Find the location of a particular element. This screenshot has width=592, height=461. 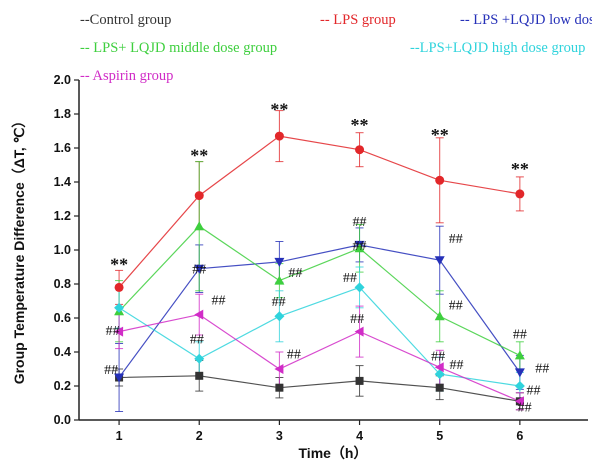

y-ticks: 0.0 0.2 0.4 0.6 0.8 1.0 1.2 1.4 1.6 1.8 2.0 is located at coordinates (66, 250).